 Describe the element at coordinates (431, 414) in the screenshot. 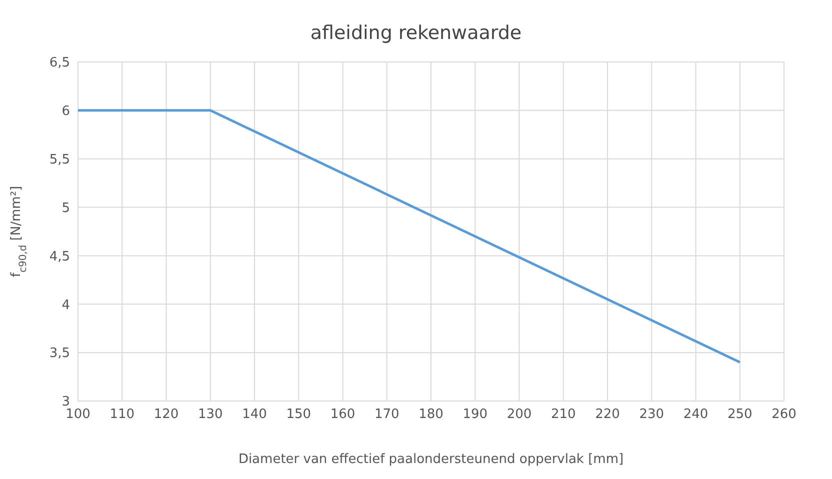

I see `x-tick-label: 180` at that location.